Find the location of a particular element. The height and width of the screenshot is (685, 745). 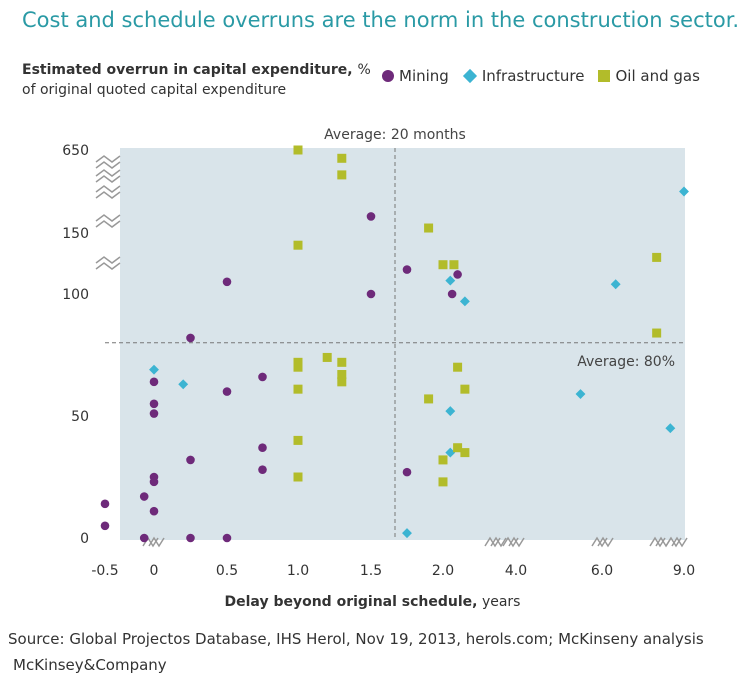

x-tick-label: -0.5 is located at coordinates (104, 571).